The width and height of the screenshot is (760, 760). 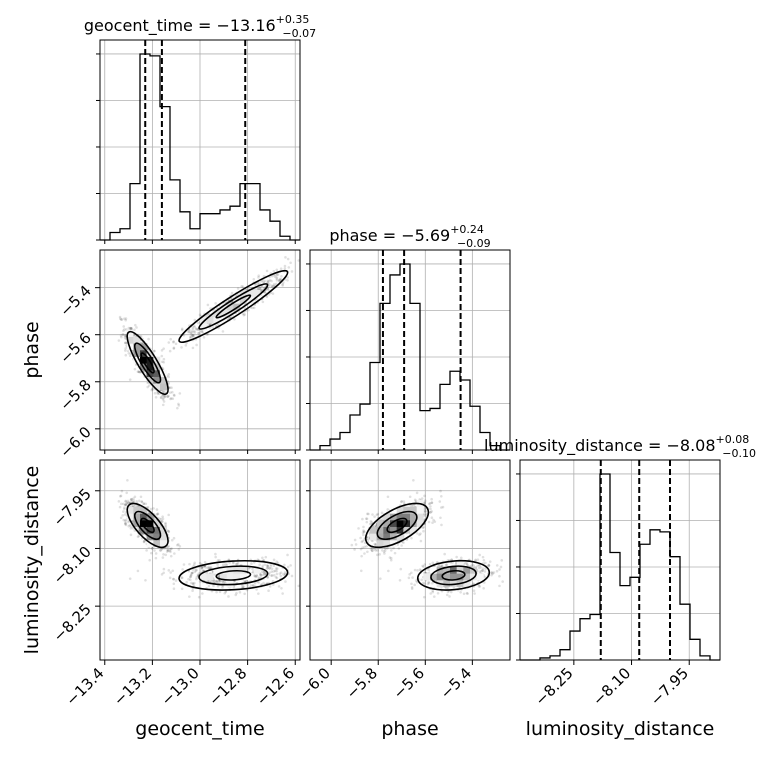 What do you see at coordinates (410, 357) in the screenshot?
I see `hist-steps-phase` at bounding box center [410, 357].